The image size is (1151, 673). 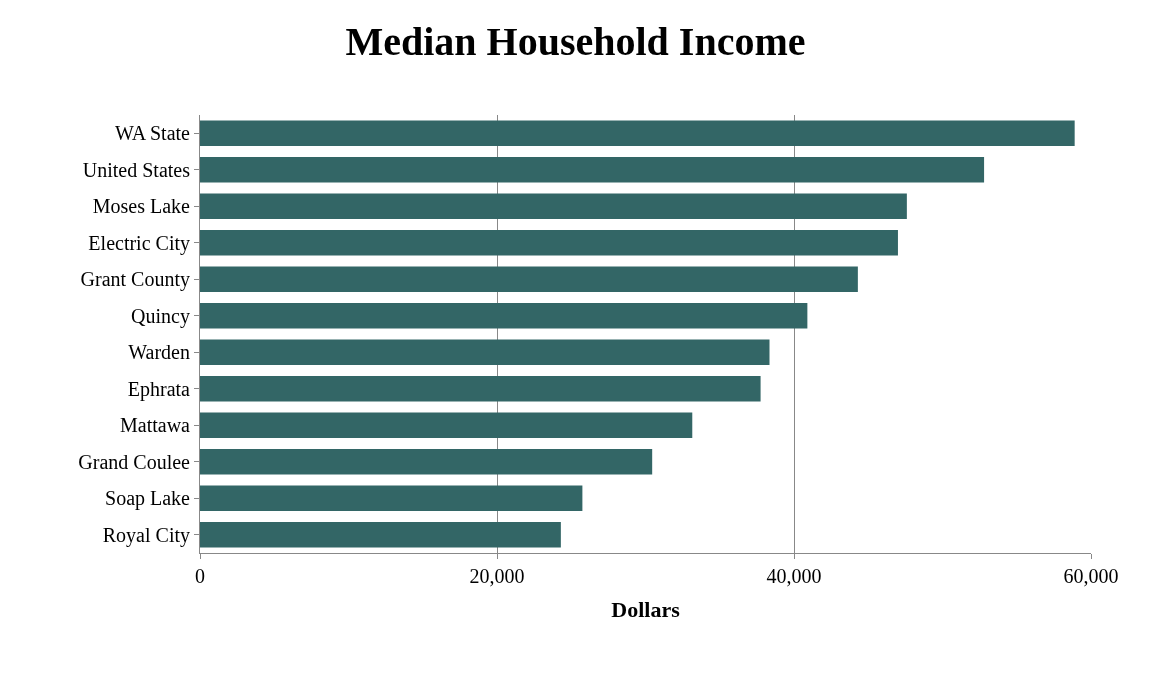 I want to click on y-tick-label: WA State, so click(x=153, y=133).